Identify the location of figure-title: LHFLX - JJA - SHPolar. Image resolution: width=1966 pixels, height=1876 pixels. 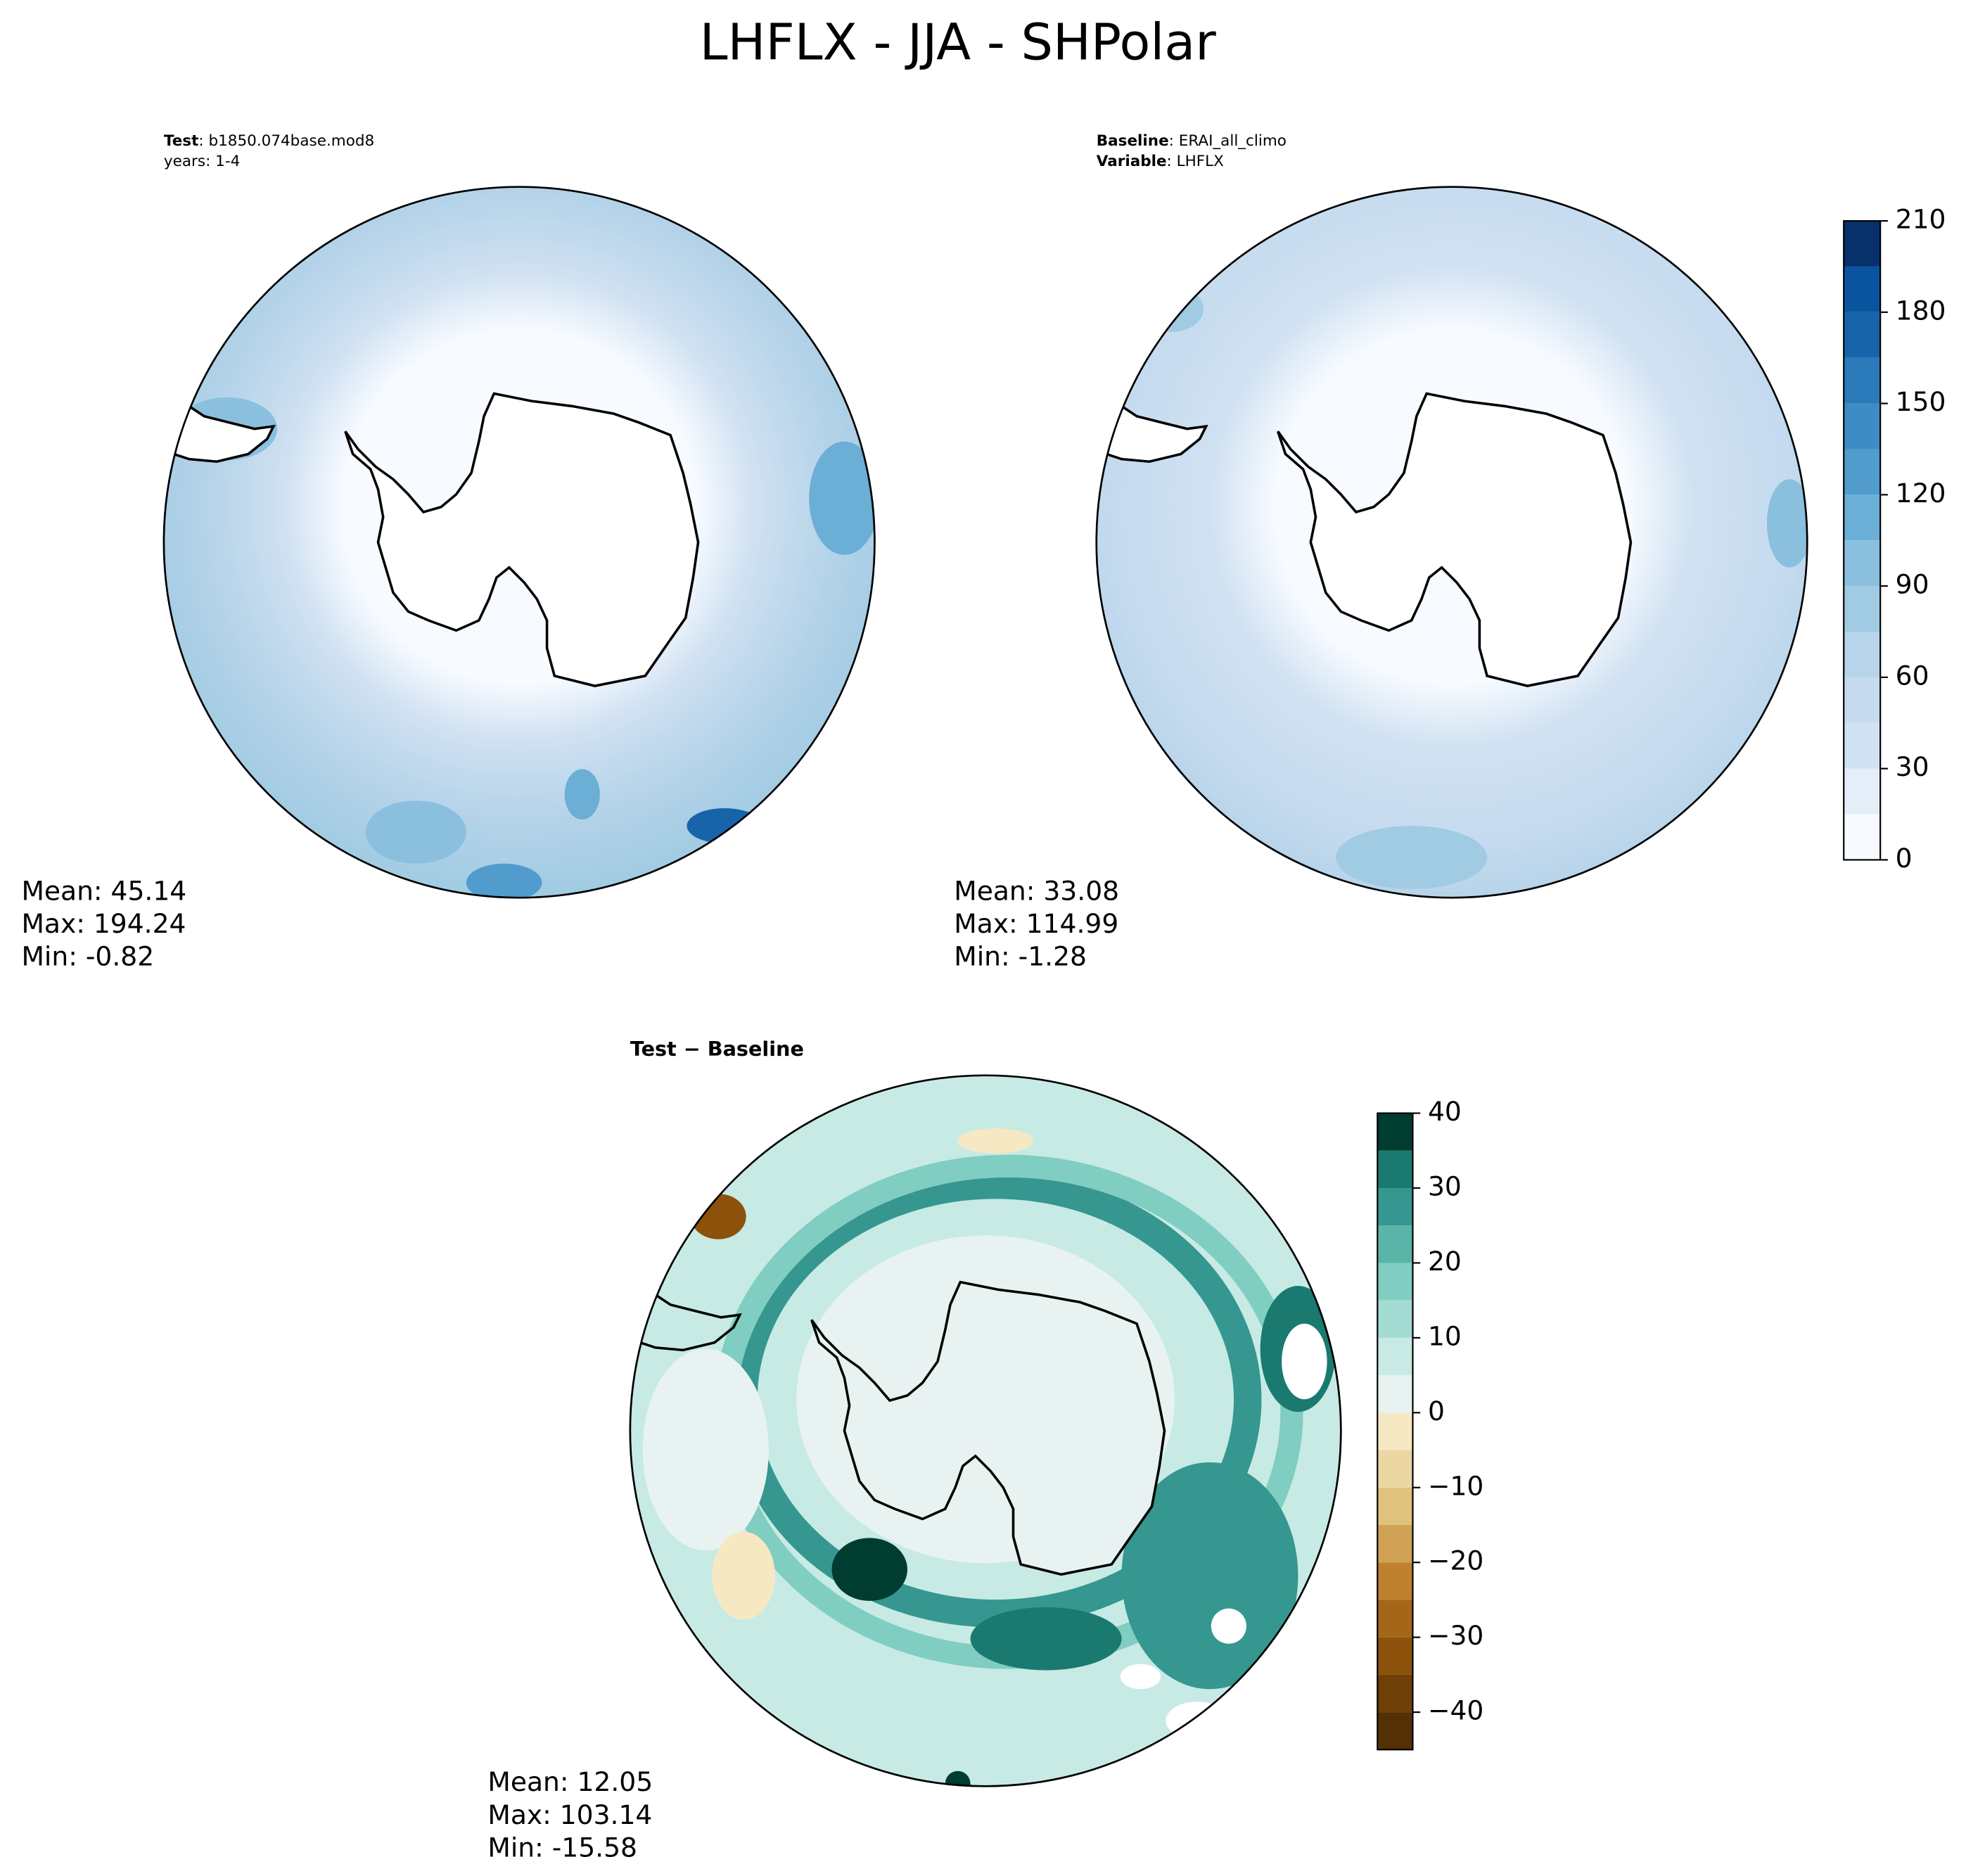
(958, 42).